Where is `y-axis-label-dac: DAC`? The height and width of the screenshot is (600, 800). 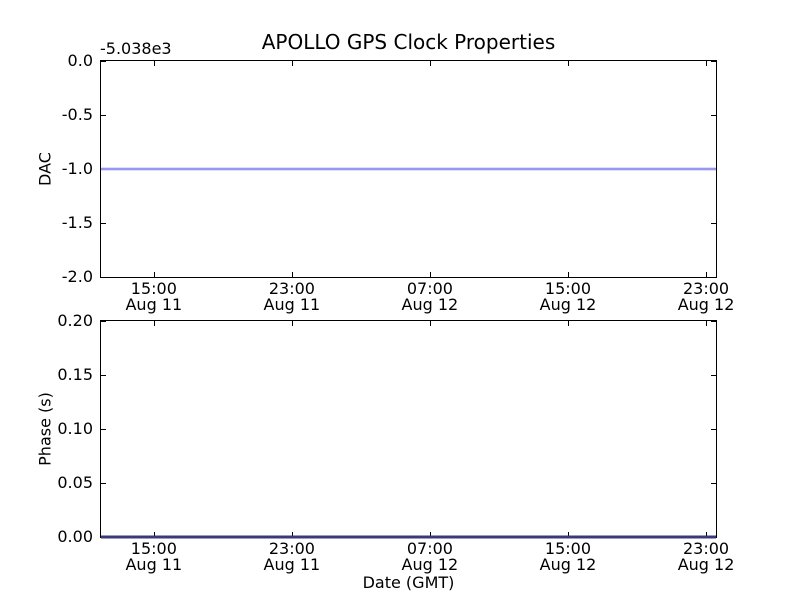 y-axis-label-dac: DAC is located at coordinates (45, 169).